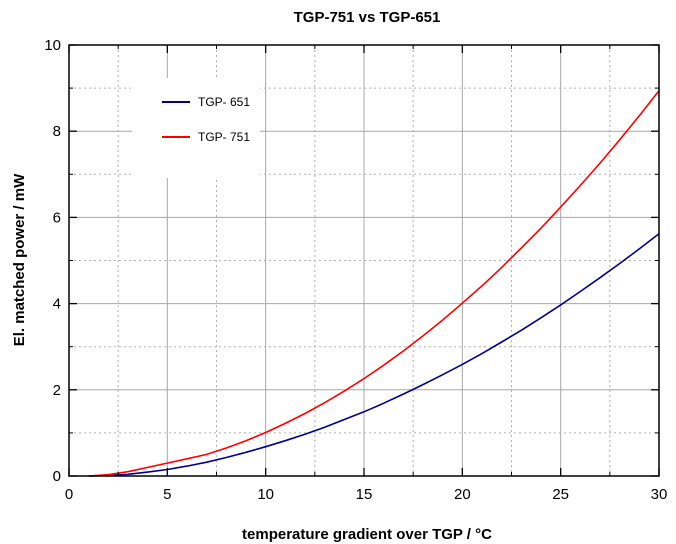  What do you see at coordinates (367, 17) in the screenshot?
I see `chart-title: TGP-751 vs TGP-651` at bounding box center [367, 17].